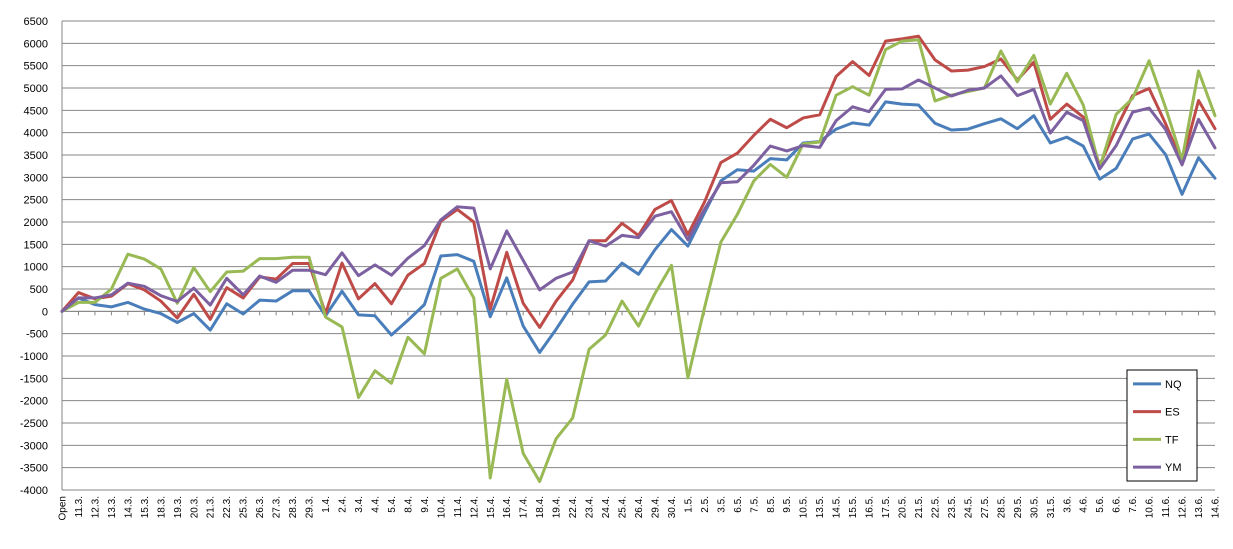 This screenshot has width=1233, height=549. I want to click on x-tick-label: 25.4., so click(623, 507).